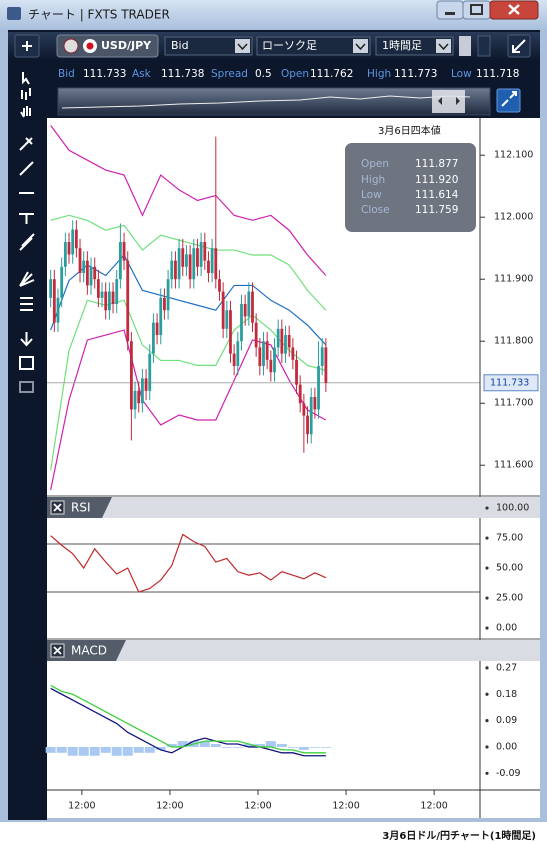 The height and width of the screenshot is (845, 547). What do you see at coordinates (375, 210) in the screenshot?
I see `info-label: Close` at bounding box center [375, 210].